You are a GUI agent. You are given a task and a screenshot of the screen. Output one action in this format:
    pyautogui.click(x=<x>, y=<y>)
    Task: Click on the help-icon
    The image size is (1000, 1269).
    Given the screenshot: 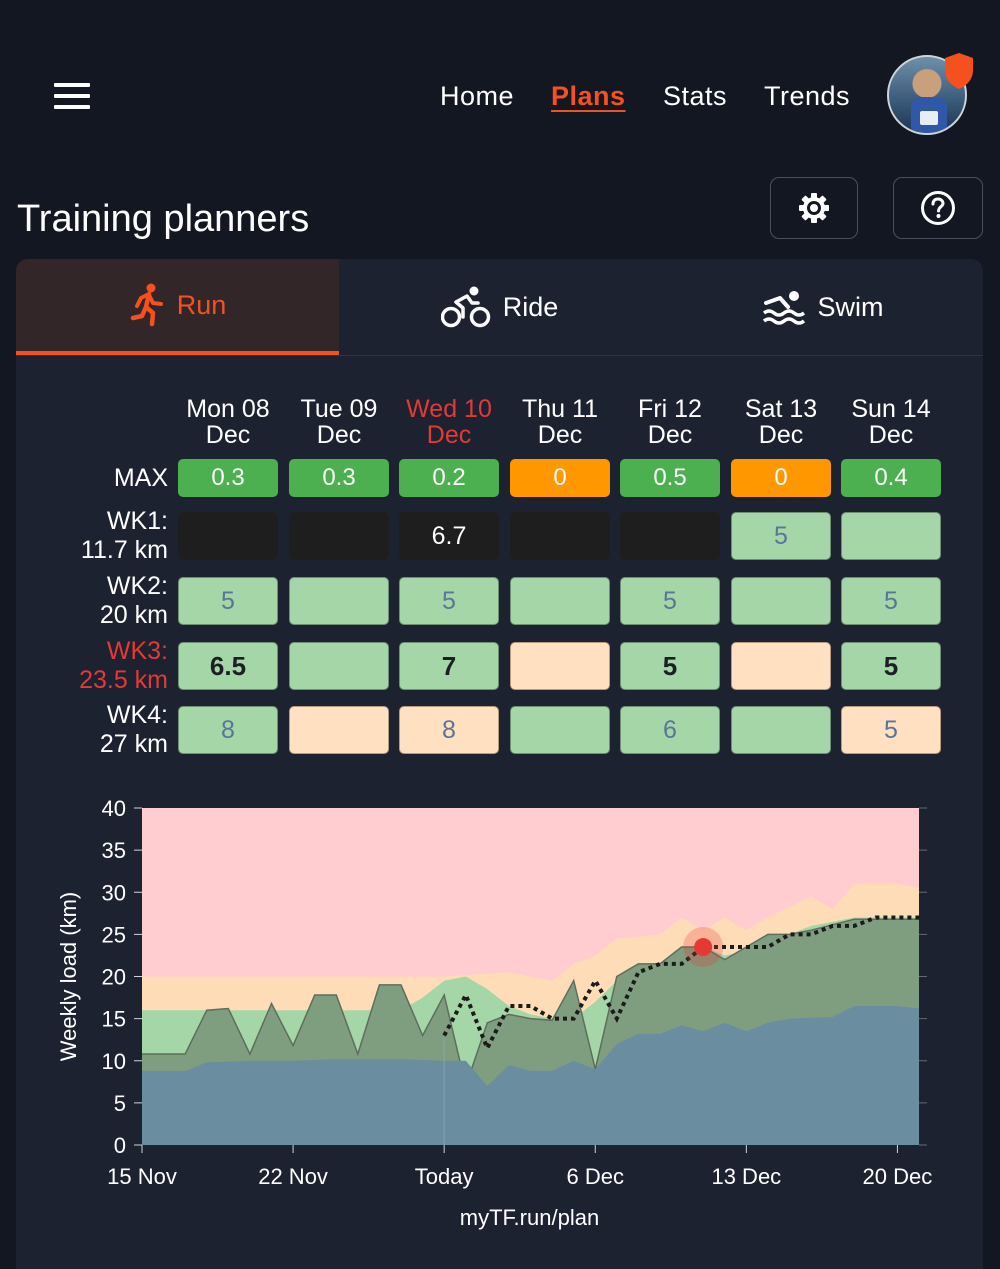 What is the action you would take?
    pyautogui.click(x=938, y=208)
    